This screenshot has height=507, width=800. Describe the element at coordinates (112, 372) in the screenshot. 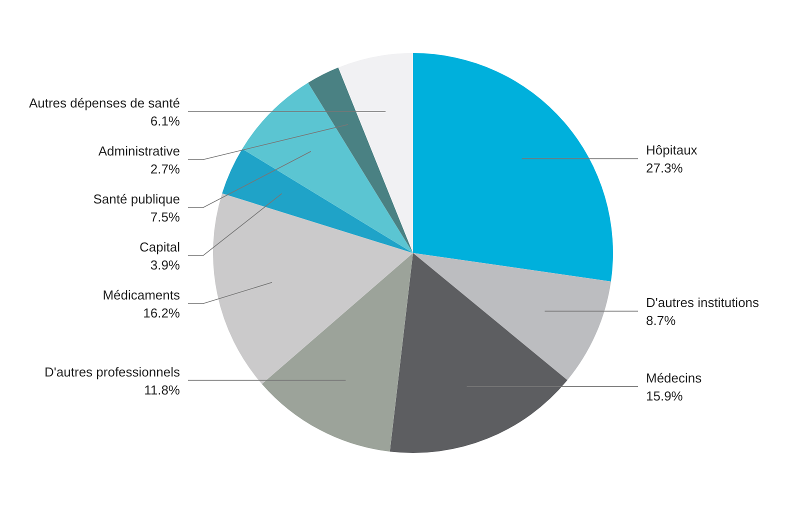

I see `slice-label: D'autres professionnels` at that location.